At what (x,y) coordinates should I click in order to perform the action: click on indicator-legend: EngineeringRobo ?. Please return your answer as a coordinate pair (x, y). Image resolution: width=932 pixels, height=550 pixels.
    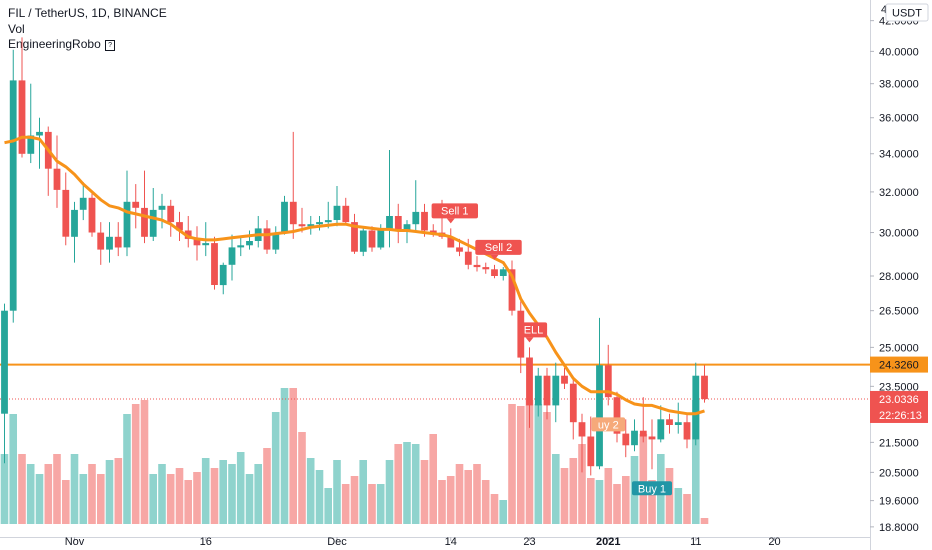
    Looking at the image, I should click on (62, 44).